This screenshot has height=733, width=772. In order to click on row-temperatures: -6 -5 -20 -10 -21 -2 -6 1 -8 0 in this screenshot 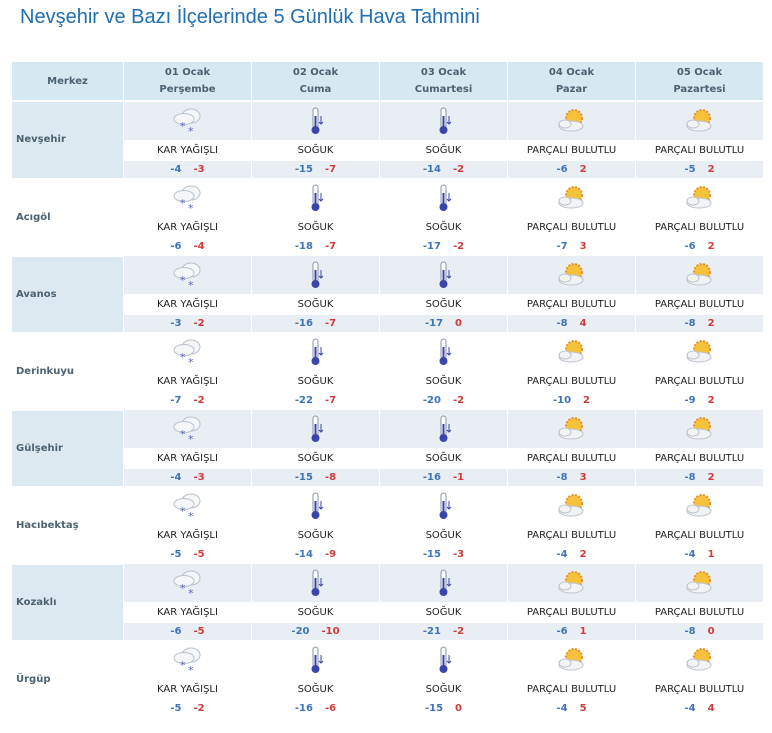, I will do `click(388, 632)`.